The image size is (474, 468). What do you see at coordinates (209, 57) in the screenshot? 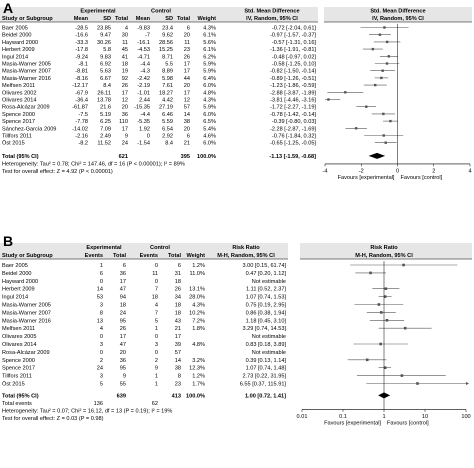
I see `cell-weight: 6.2%` at bounding box center [209, 57].